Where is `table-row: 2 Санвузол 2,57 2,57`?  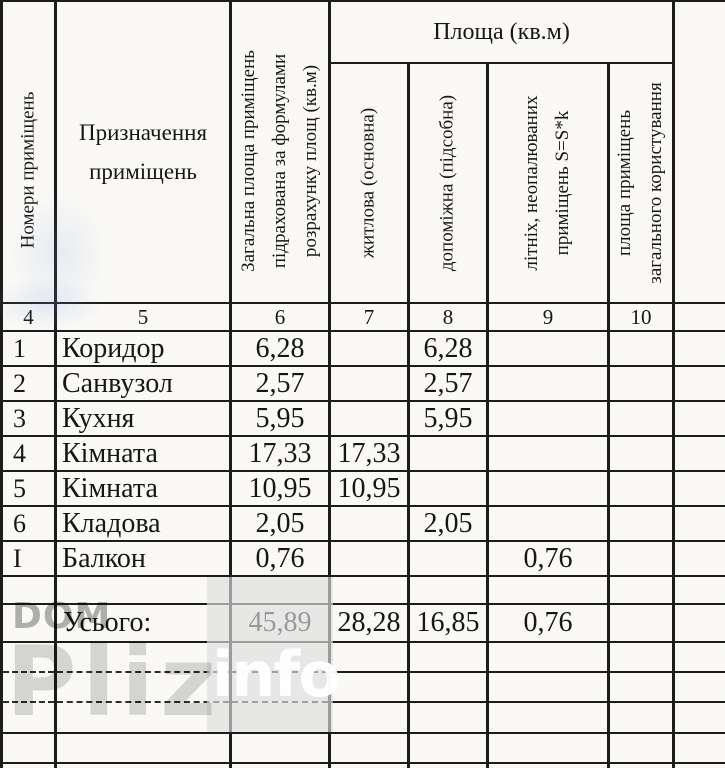 table-row: 2 Санвузол 2,57 2,57 is located at coordinates (362, 383).